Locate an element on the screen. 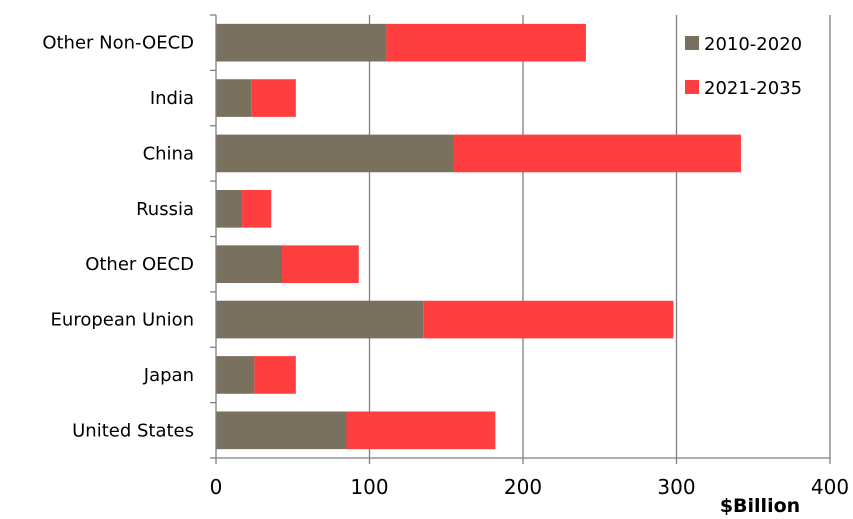 This screenshot has height=519, width=853. legend: 2010-2020 2021-2035 is located at coordinates (743, 66).